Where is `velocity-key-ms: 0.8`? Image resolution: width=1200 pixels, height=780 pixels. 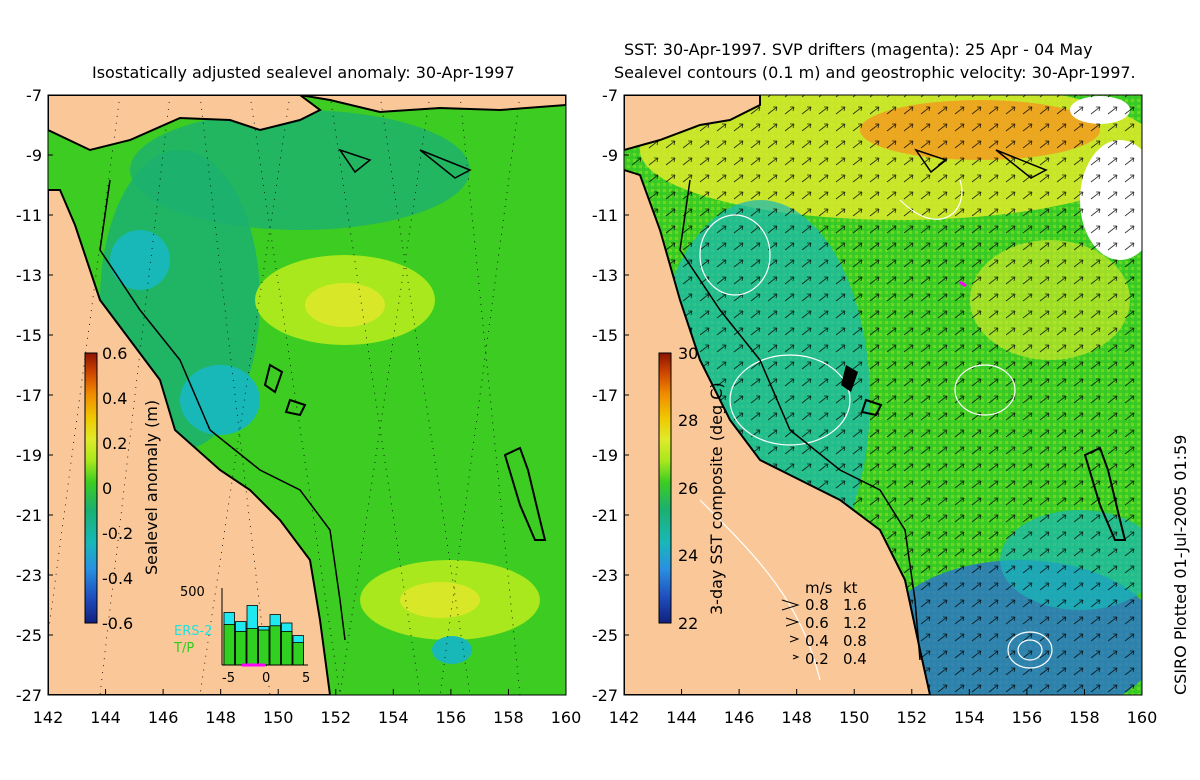 velocity-key-ms: 0.8 is located at coordinates (817, 605).